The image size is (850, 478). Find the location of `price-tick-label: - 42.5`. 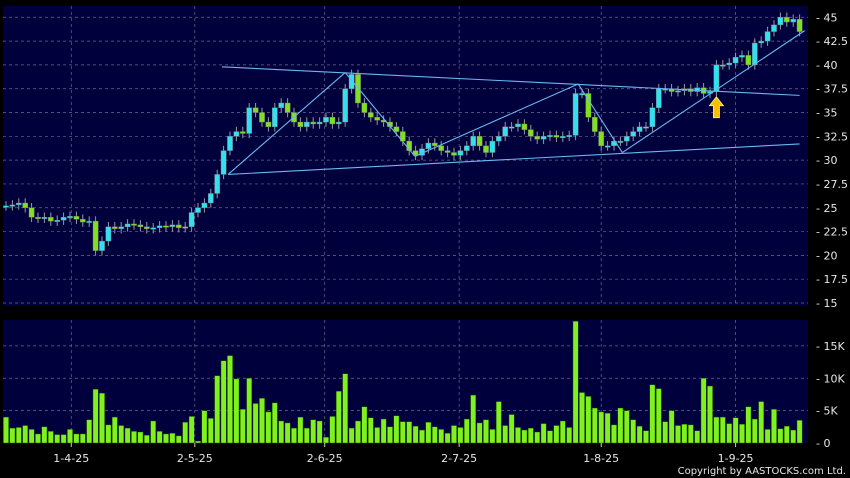

price-tick-label: - 42.5 is located at coordinates (832, 41).